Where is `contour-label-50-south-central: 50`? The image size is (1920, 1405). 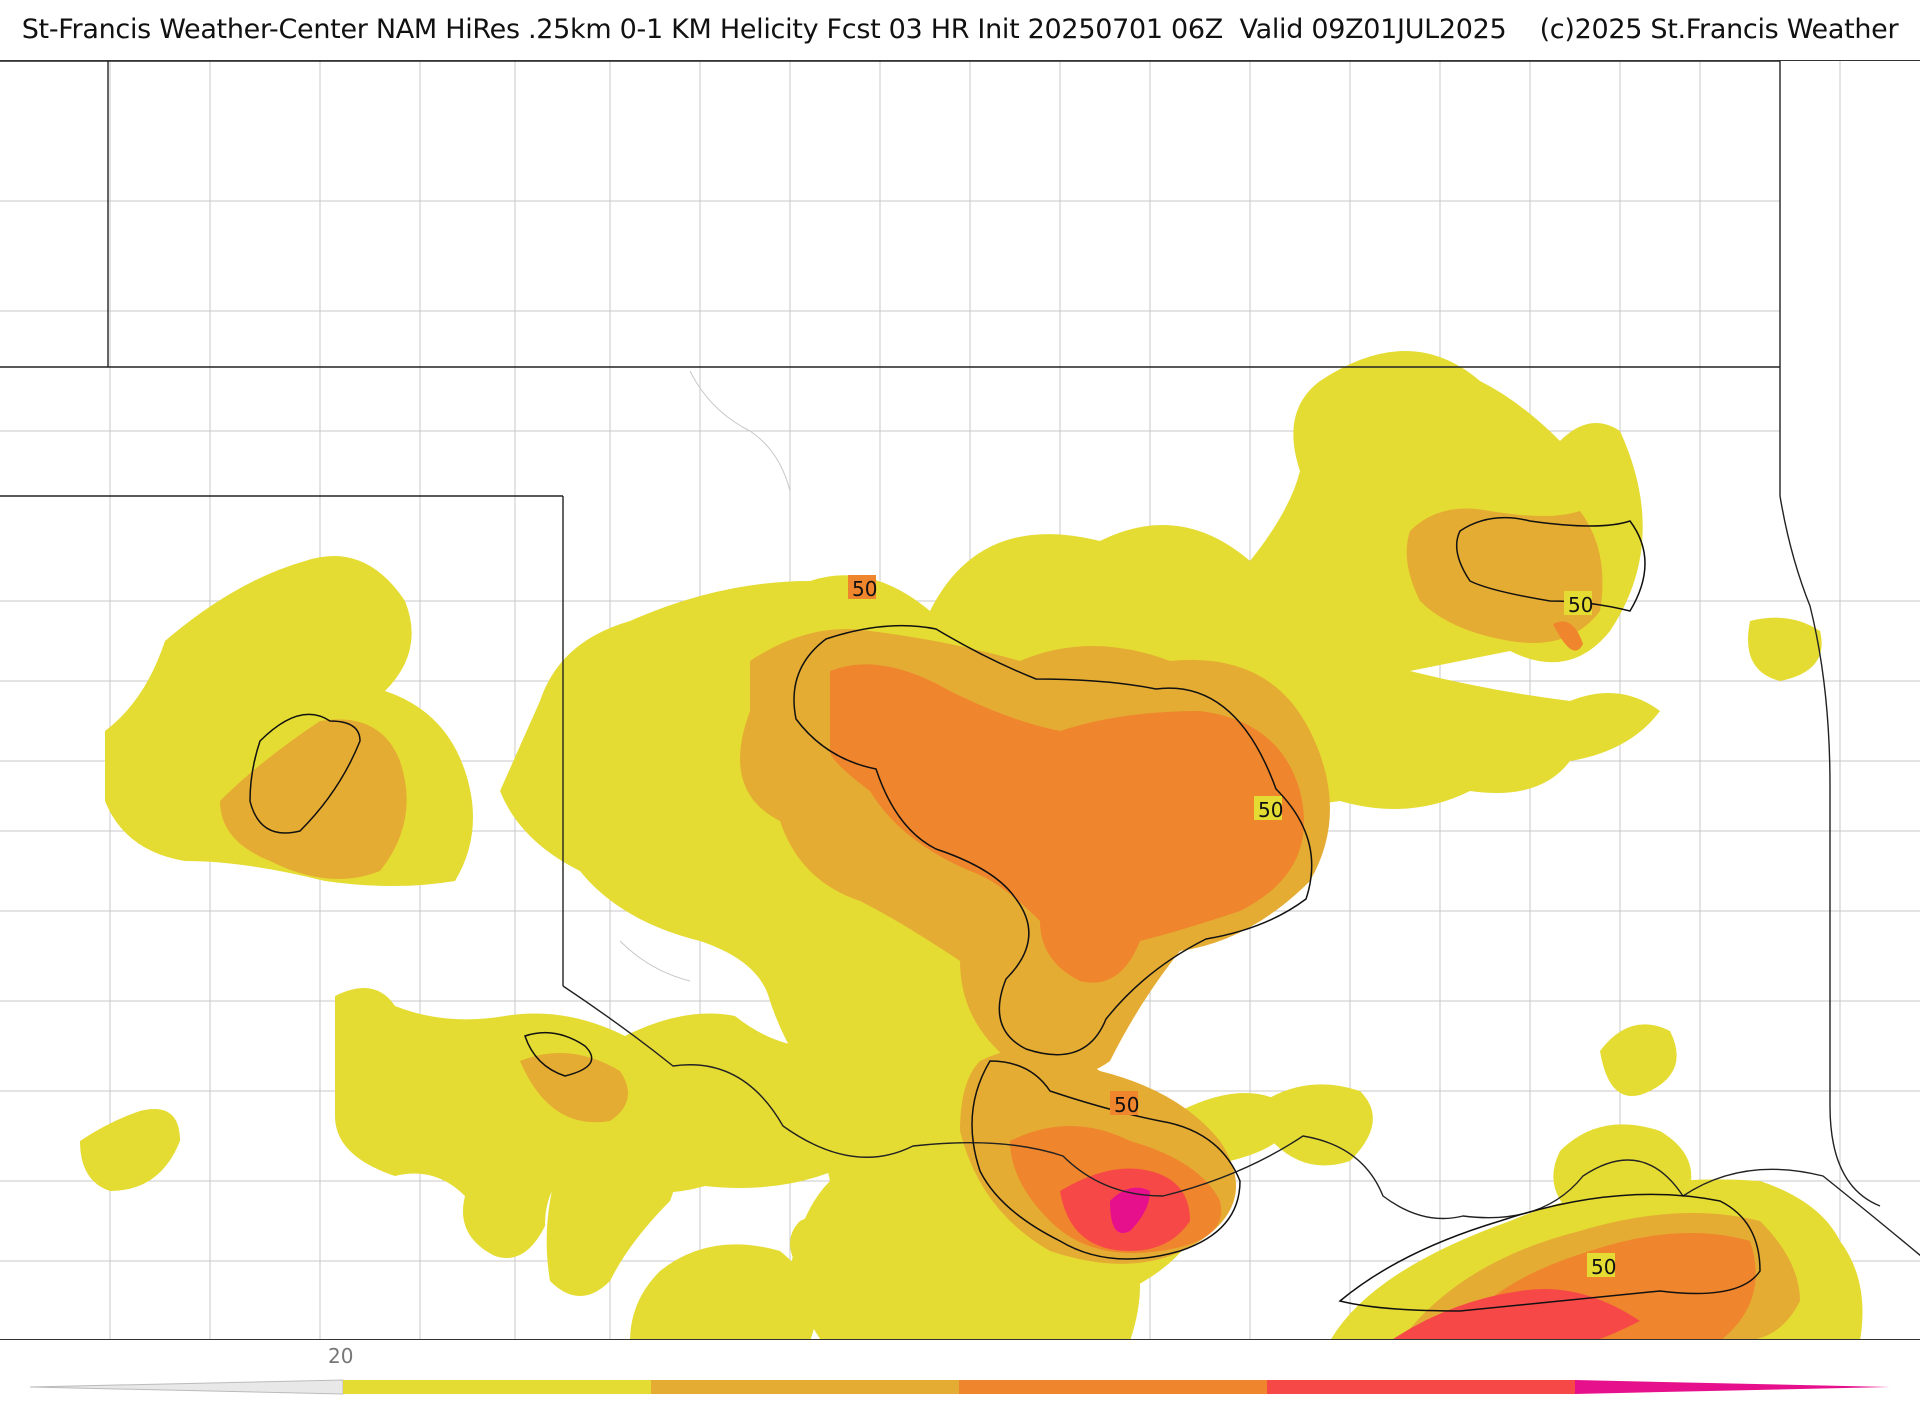 contour-label-50-south-central: 50 is located at coordinates (1126, 1105).